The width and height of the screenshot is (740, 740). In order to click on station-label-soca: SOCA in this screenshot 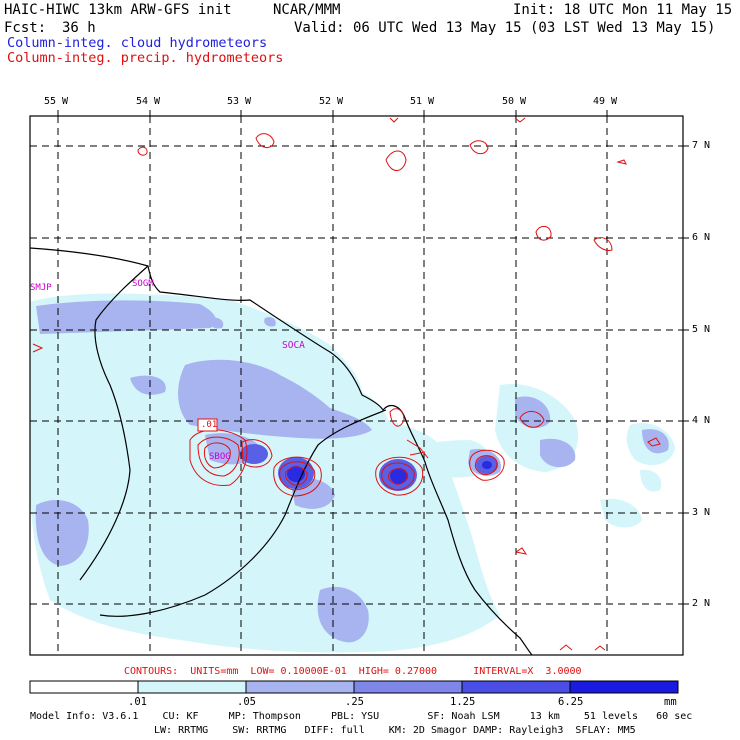, I will do `click(293, 345)`.